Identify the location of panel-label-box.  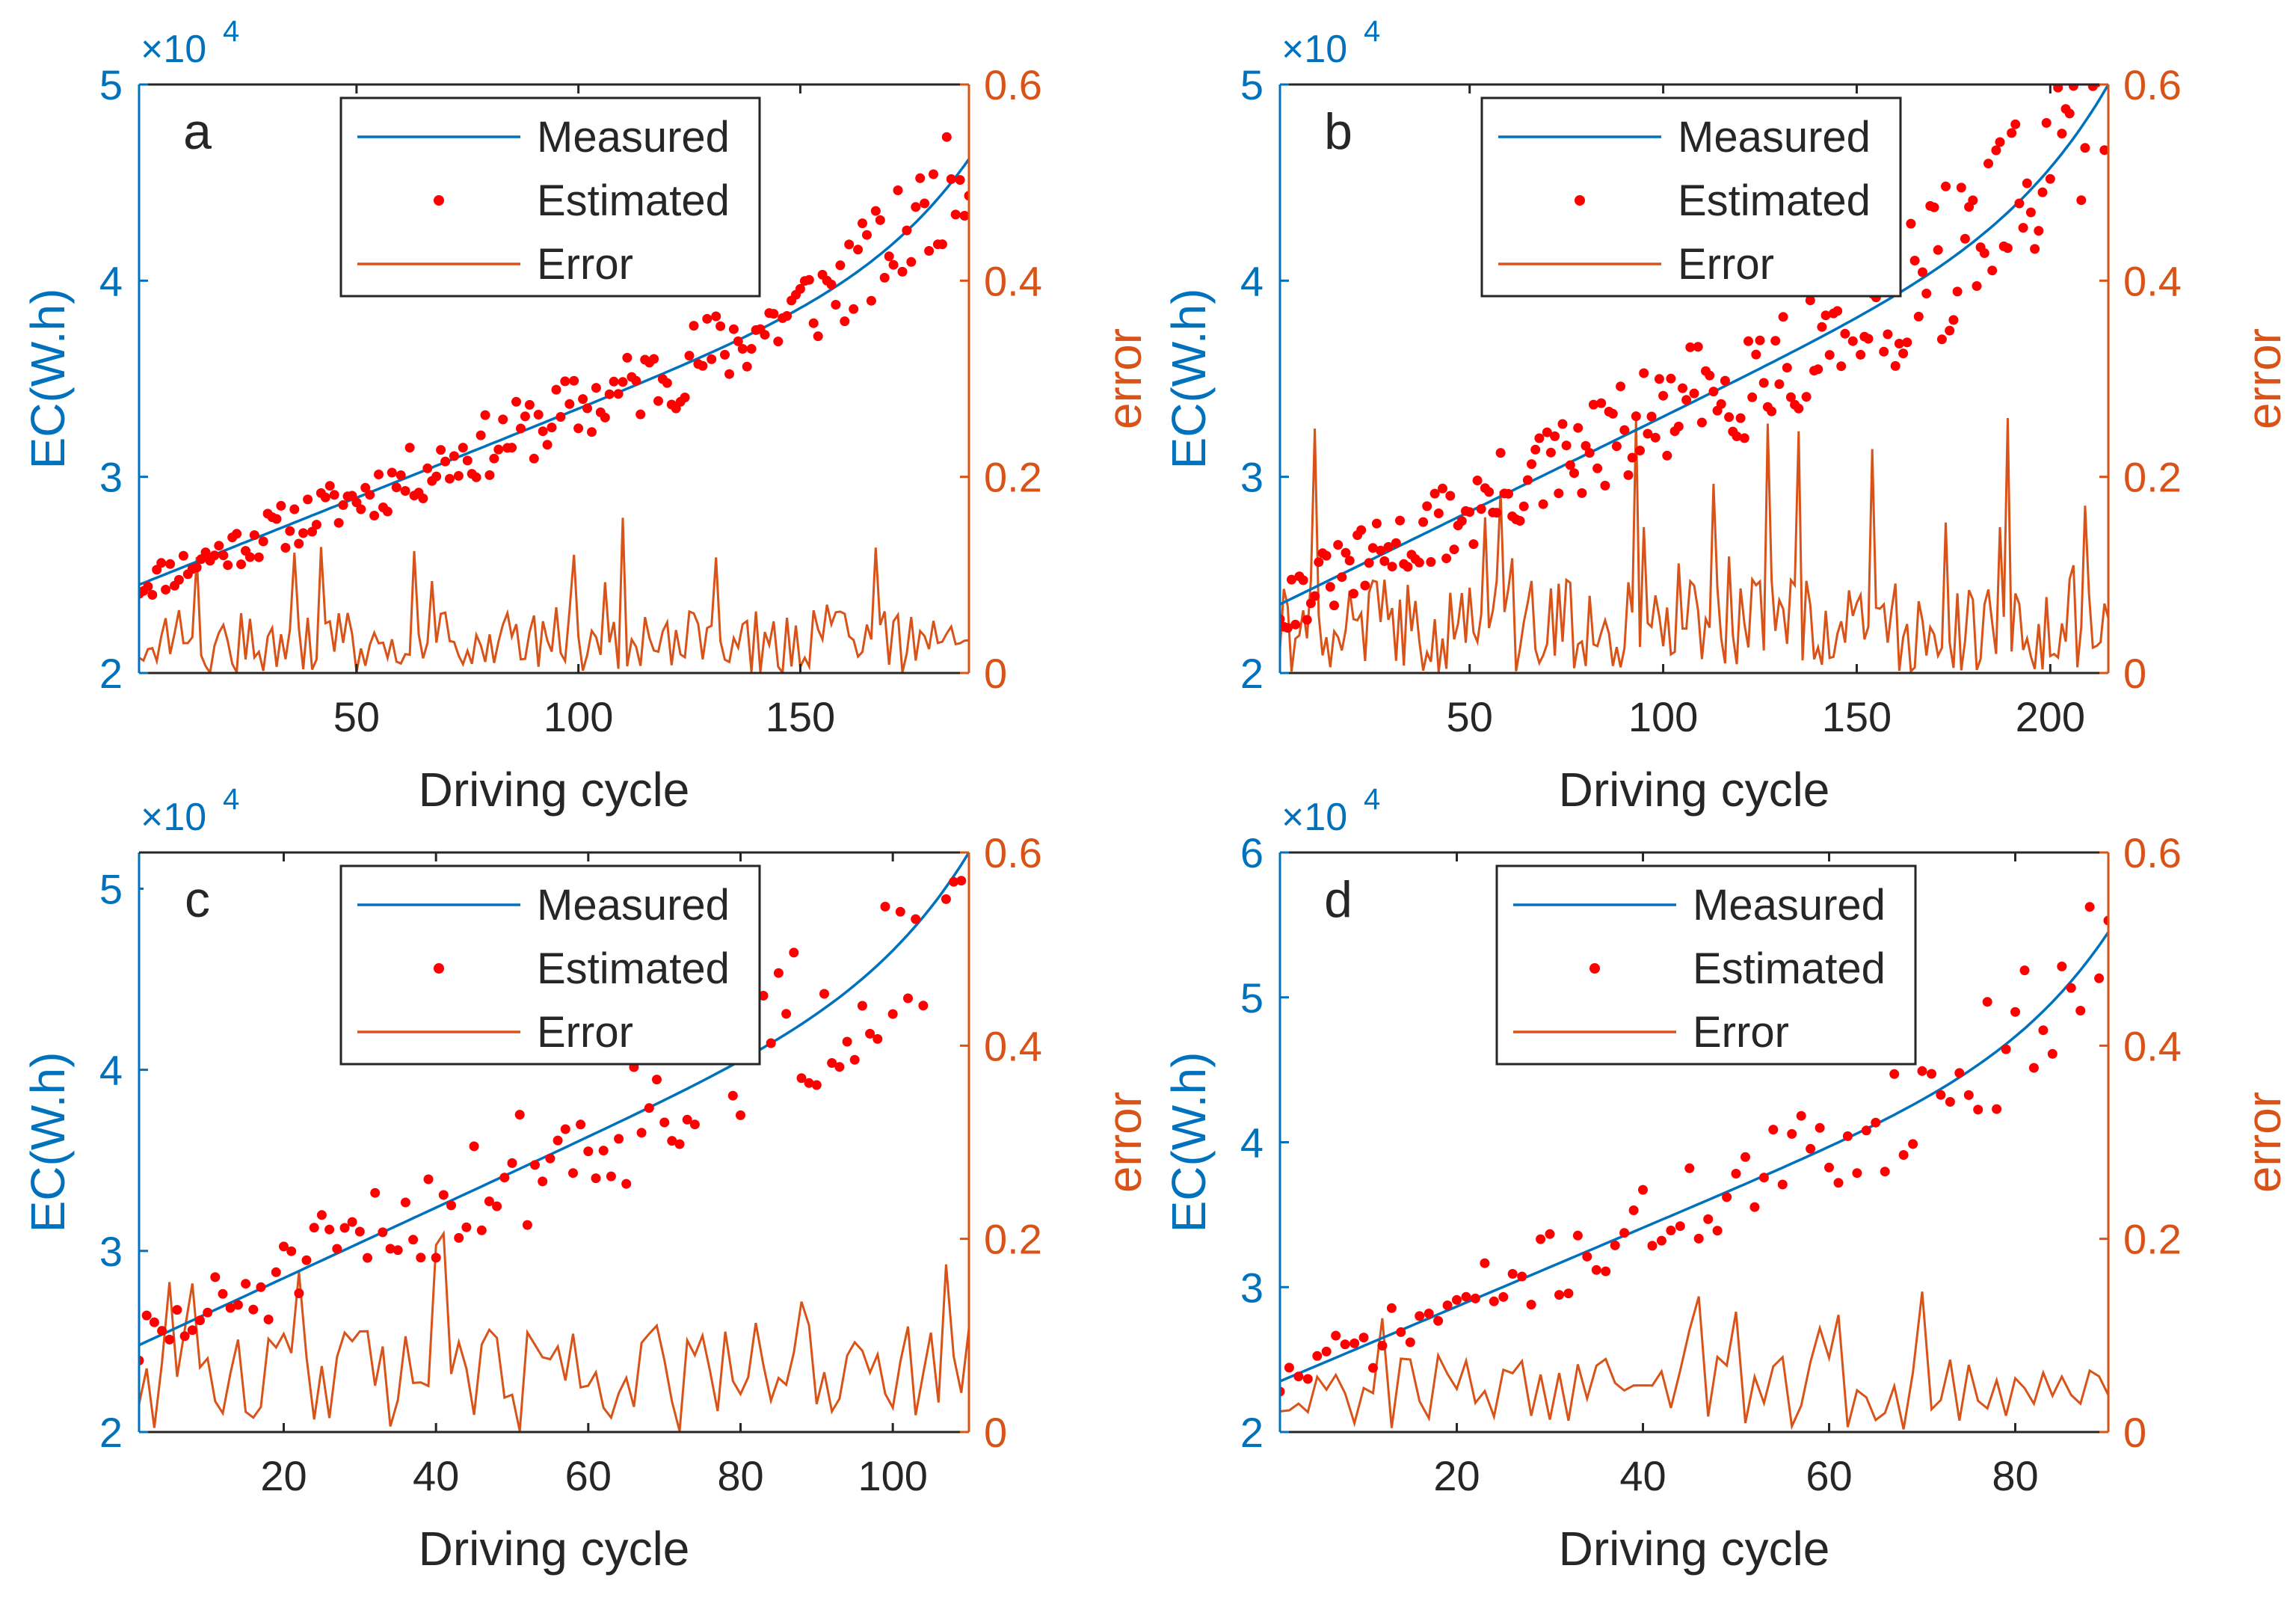
(200, 130).